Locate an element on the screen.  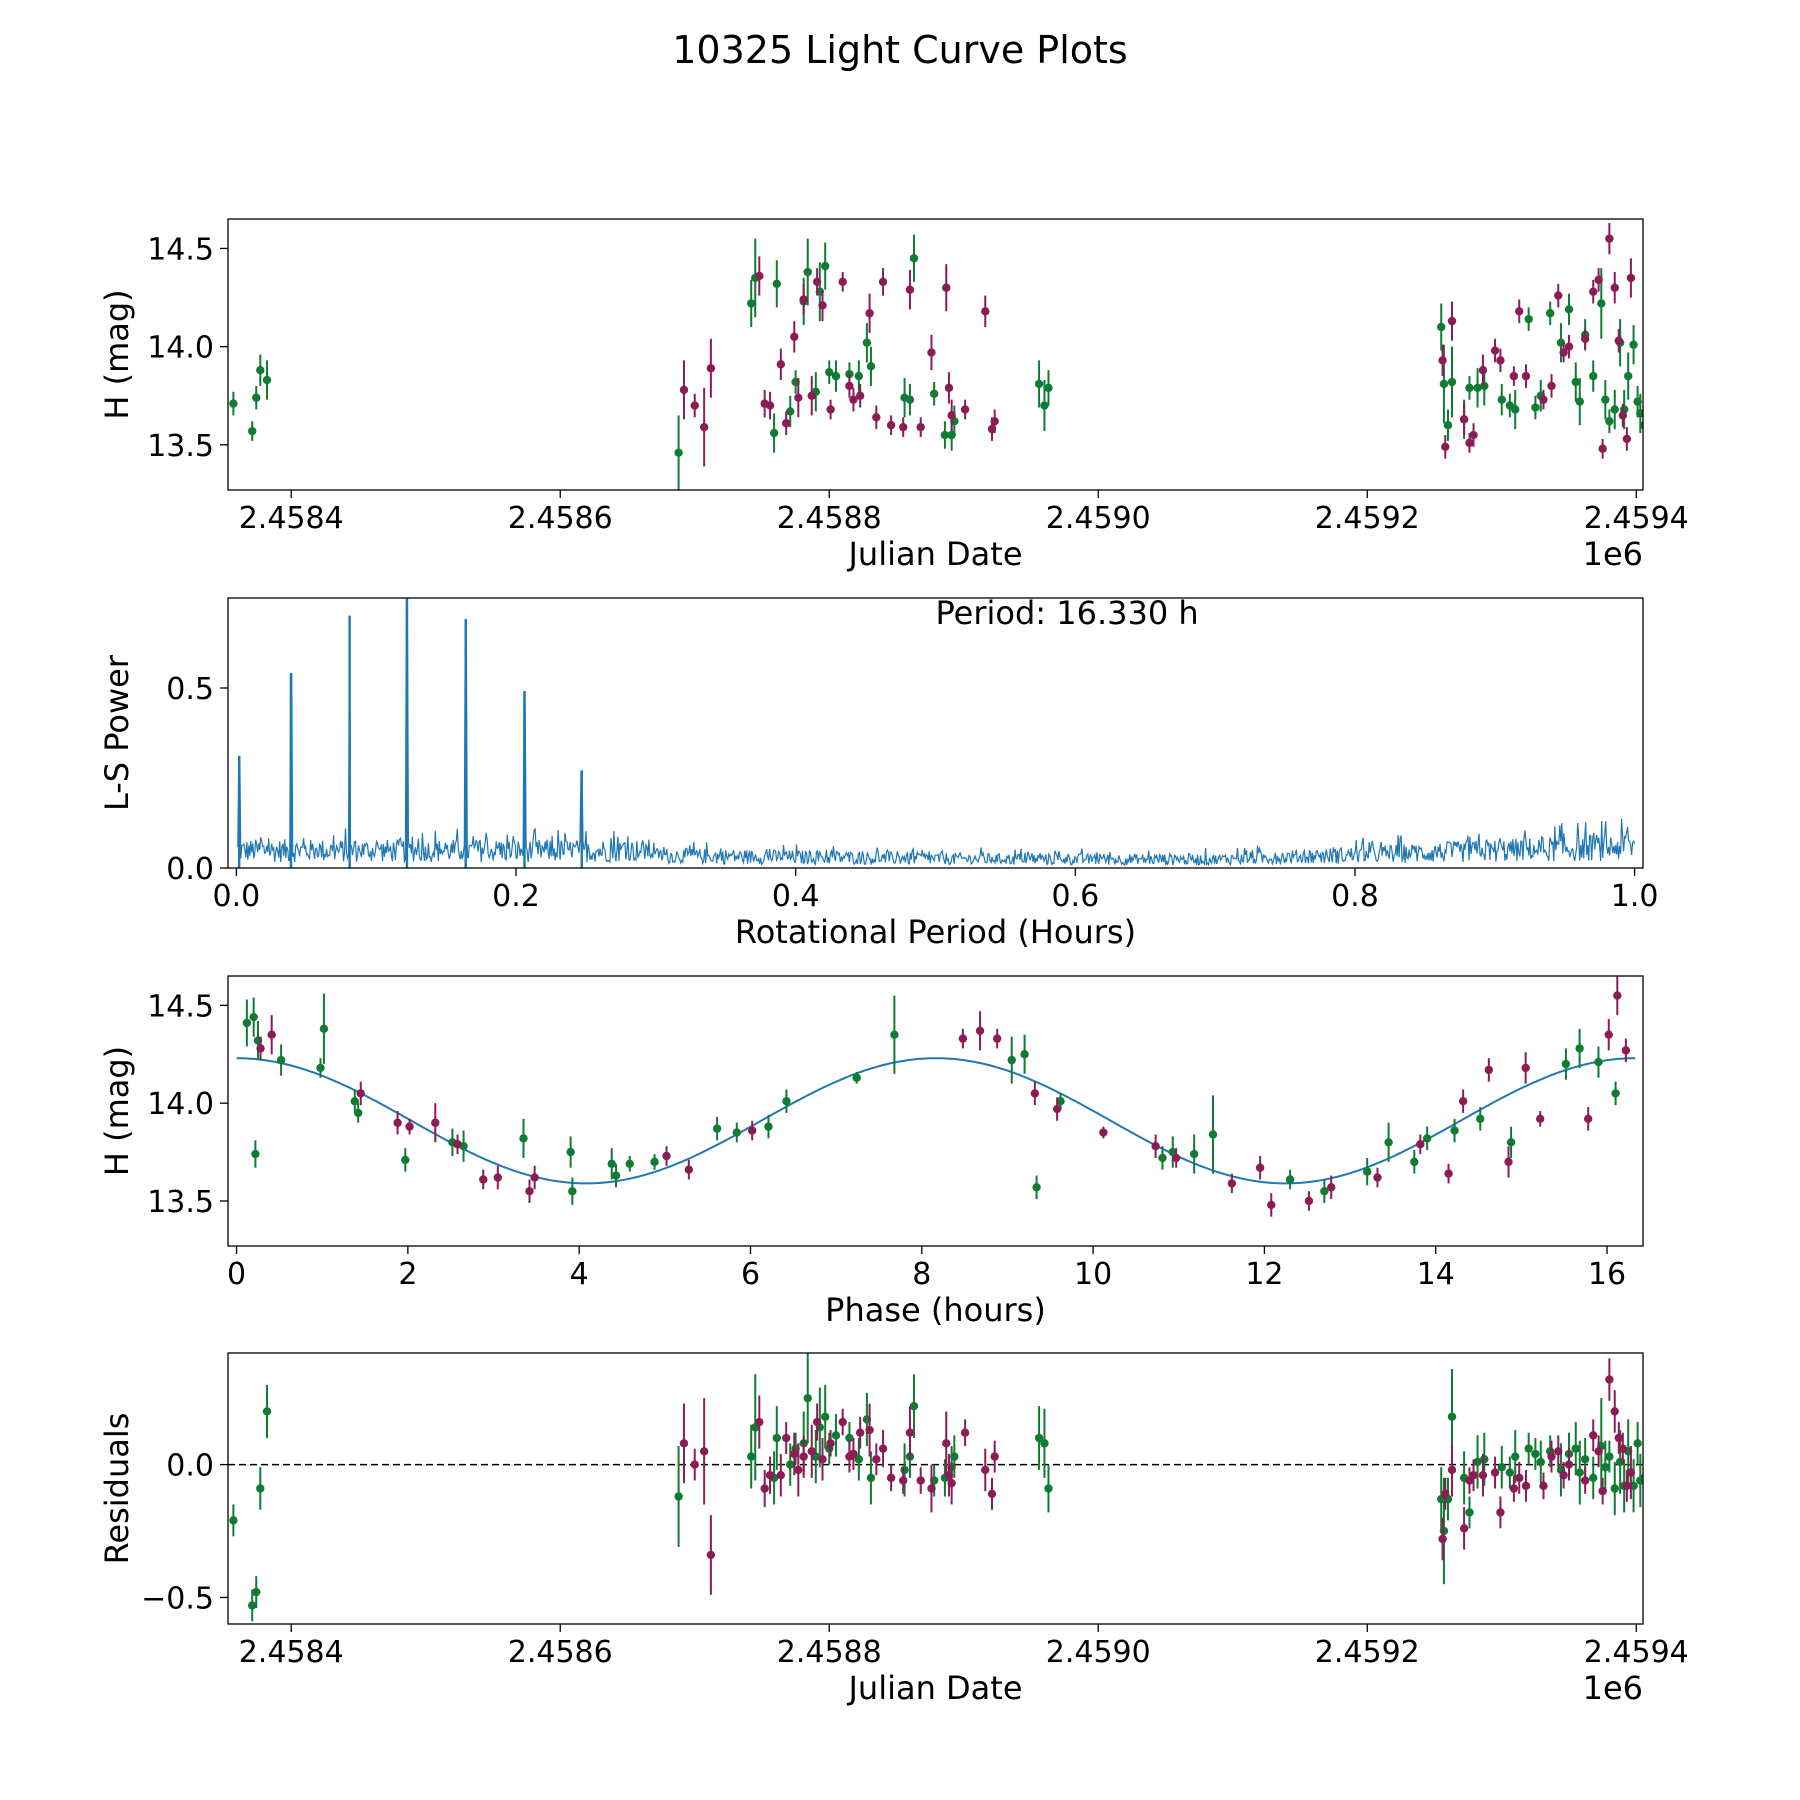
x-tick-label: 2.4586 is located at coordinates (560, 518).